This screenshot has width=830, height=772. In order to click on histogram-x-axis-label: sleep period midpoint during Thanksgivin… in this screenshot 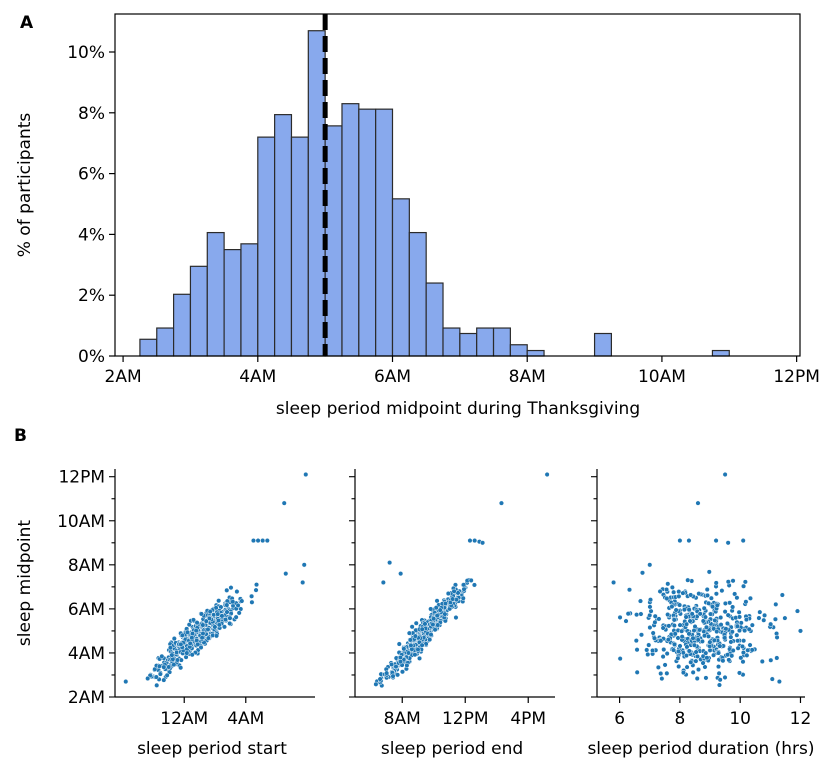, I will do `click(458, 409)`.